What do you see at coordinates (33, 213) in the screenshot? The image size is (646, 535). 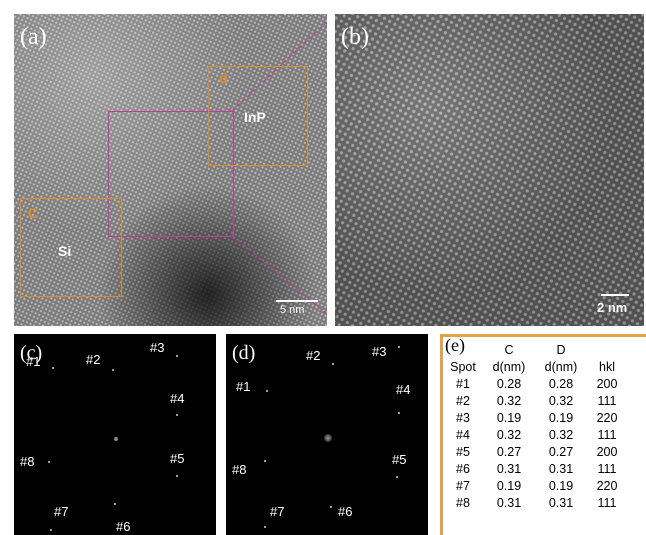 I see `region-c-letter: C` at bounding box center [33, 213].